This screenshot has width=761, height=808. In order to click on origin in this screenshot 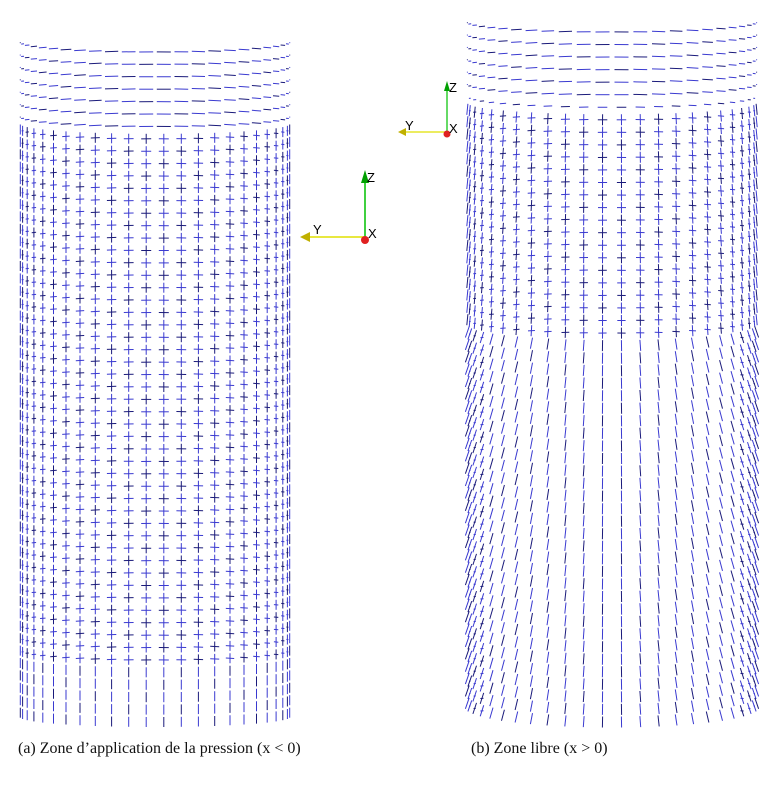, I will do `click(365, 240)`.